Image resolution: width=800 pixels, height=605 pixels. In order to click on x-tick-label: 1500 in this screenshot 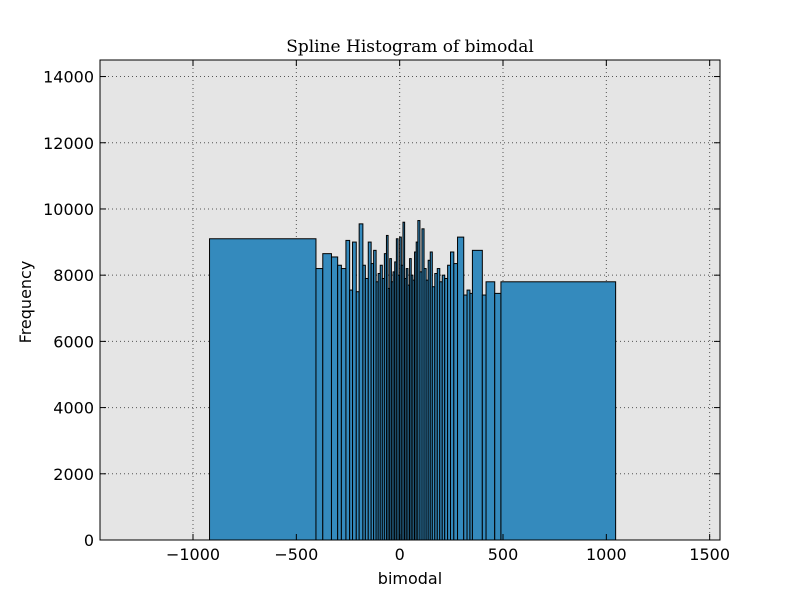, I will do `click(709, 554)`.